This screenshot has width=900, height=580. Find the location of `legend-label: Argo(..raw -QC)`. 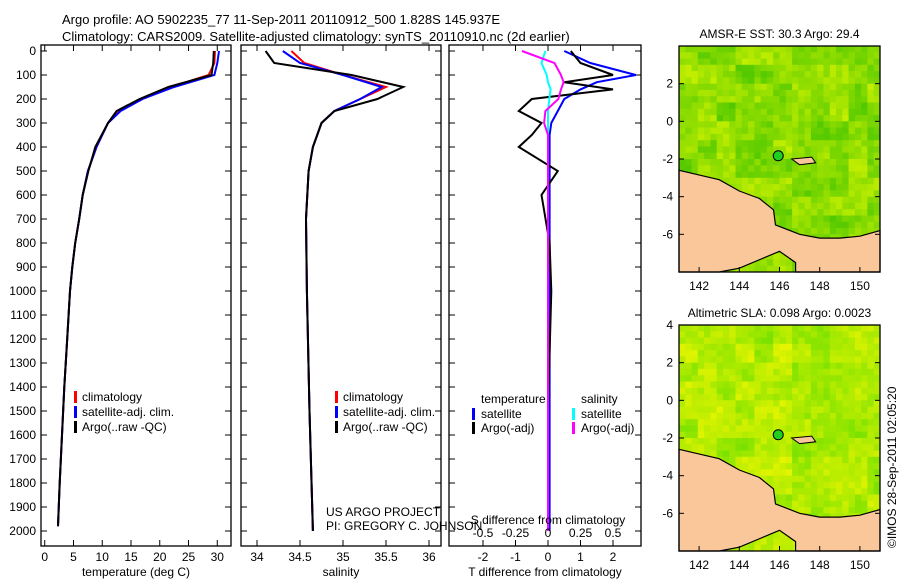

legend-label: Argo(..raw -QC) is located at coordinates (385, 427).